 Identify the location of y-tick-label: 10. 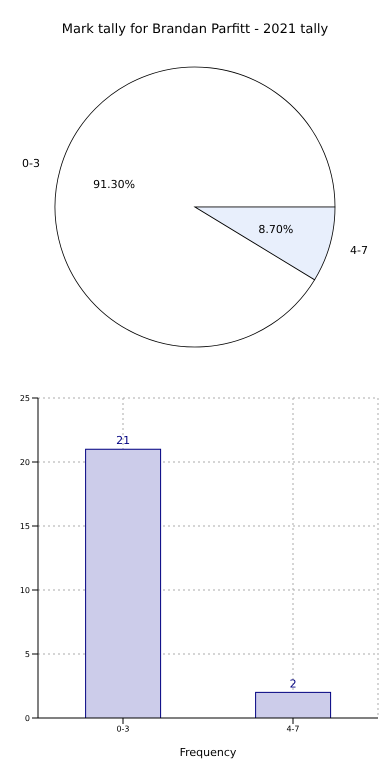
(25, 590).